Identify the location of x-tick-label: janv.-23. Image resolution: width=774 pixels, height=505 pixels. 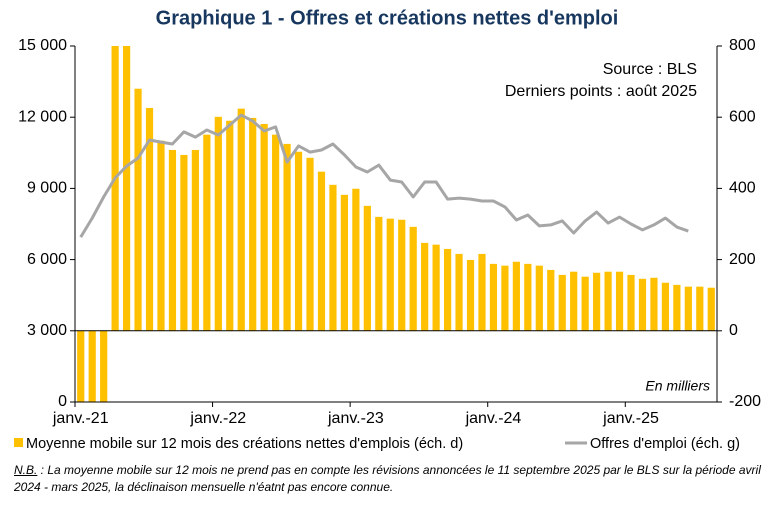
(355, 418).